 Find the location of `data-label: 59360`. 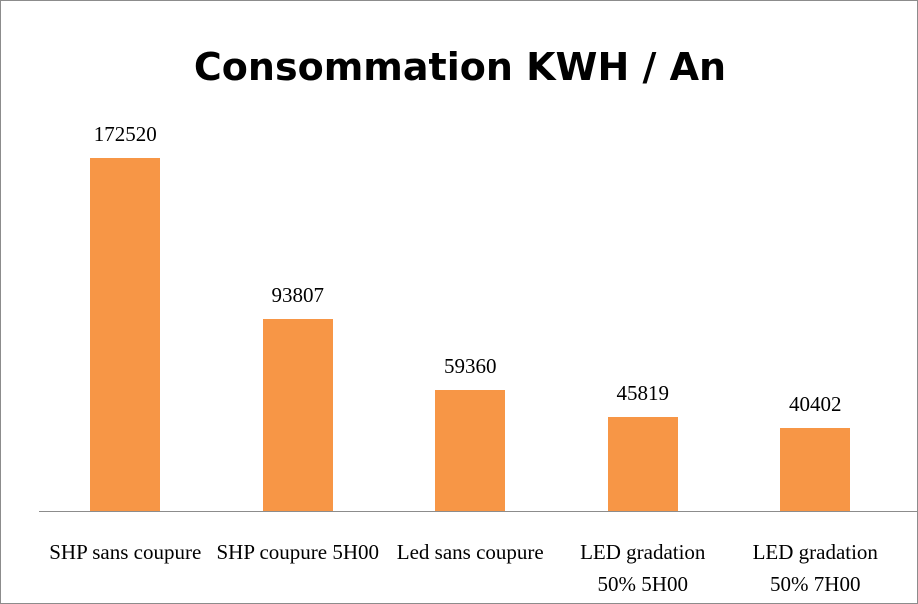

data-label: 59360 is located at coordinates (470, 365).